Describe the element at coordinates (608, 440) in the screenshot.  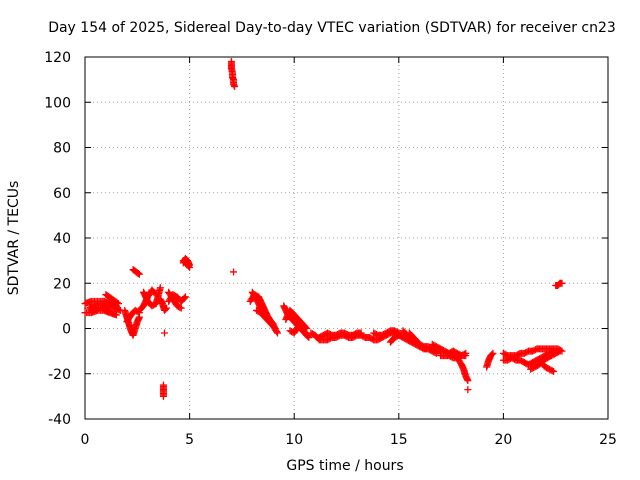
I see `x-tick-label: 25` at that location.